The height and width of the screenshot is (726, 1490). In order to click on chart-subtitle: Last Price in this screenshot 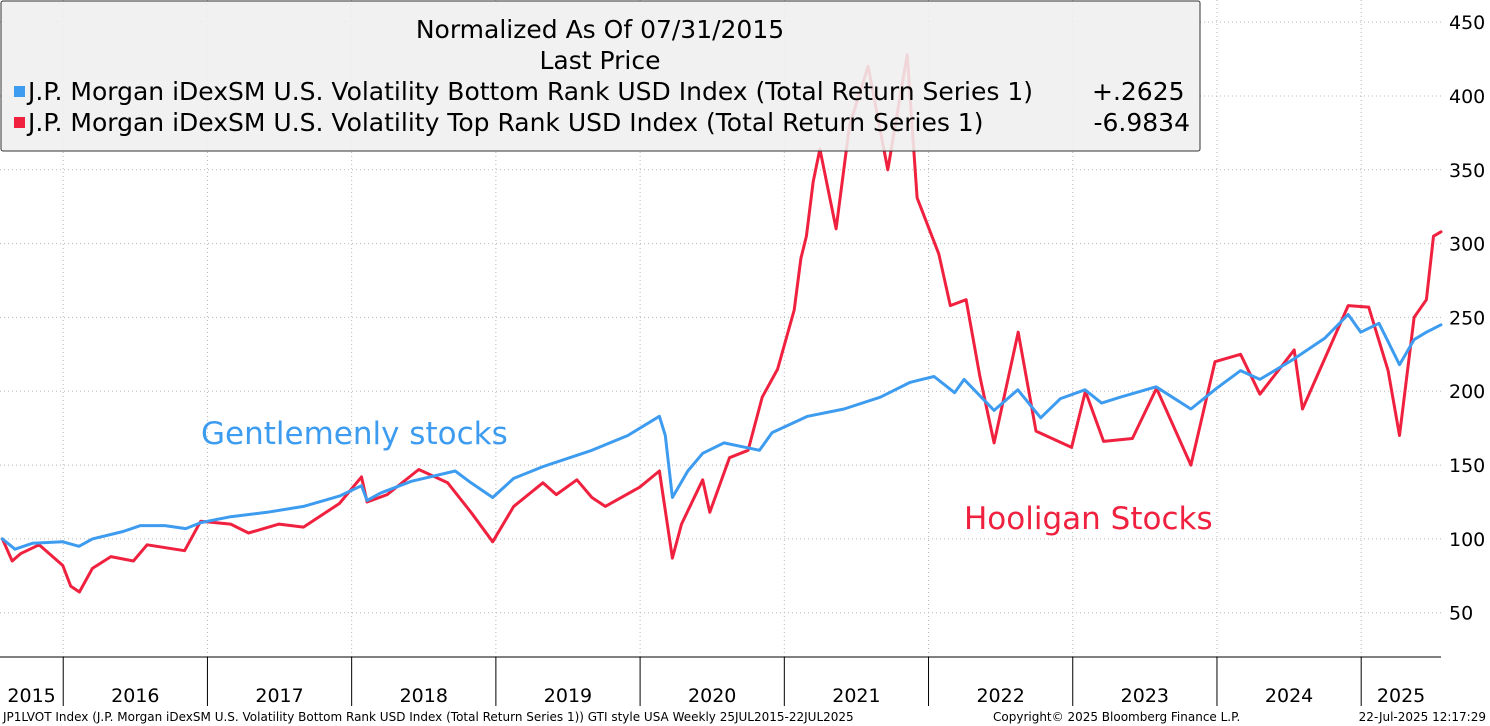, I will do `click(599, 60)`.